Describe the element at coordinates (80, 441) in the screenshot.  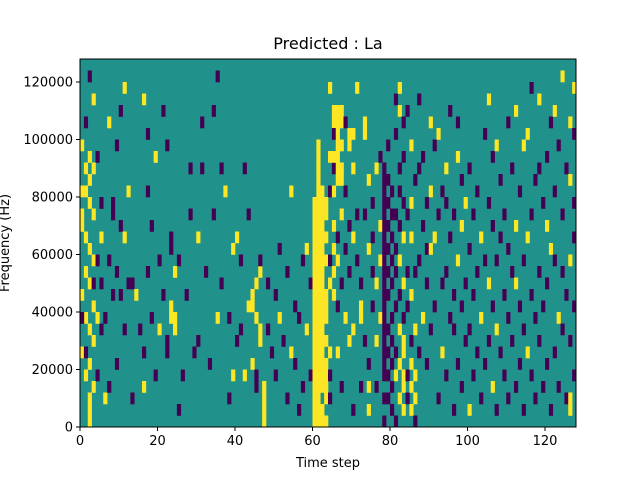
I see `x-tick-label: 0` at that location.